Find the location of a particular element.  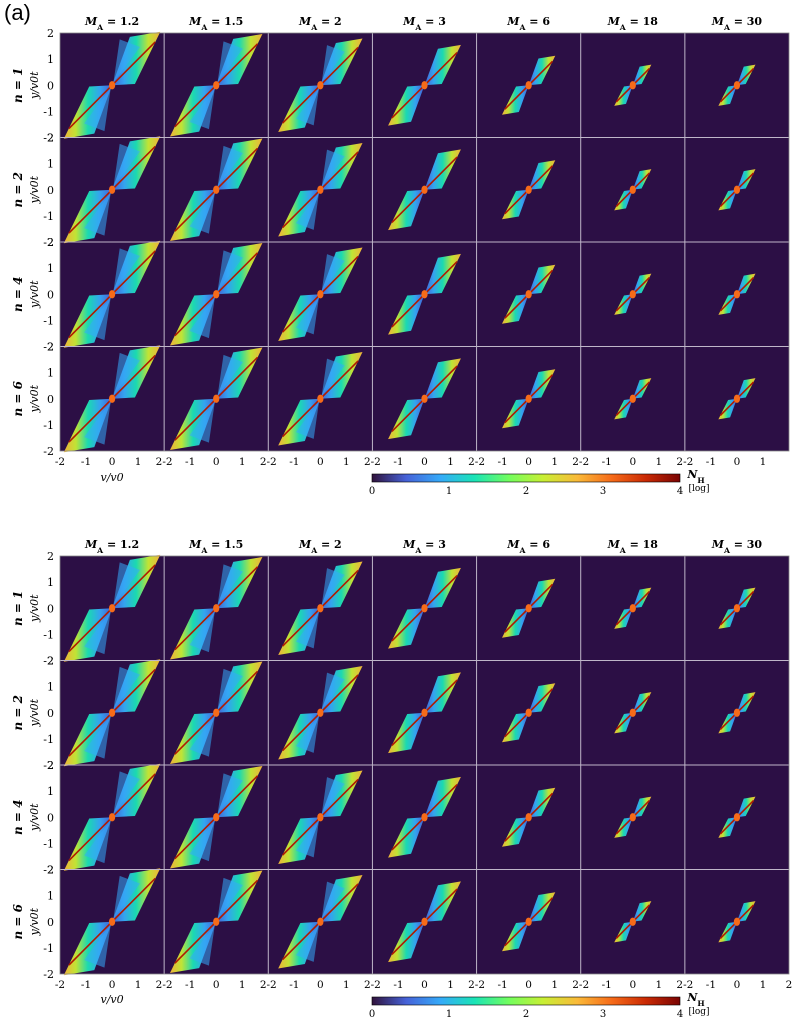

block-2-xtick-11: 0 is located at coordinates (320, 985).